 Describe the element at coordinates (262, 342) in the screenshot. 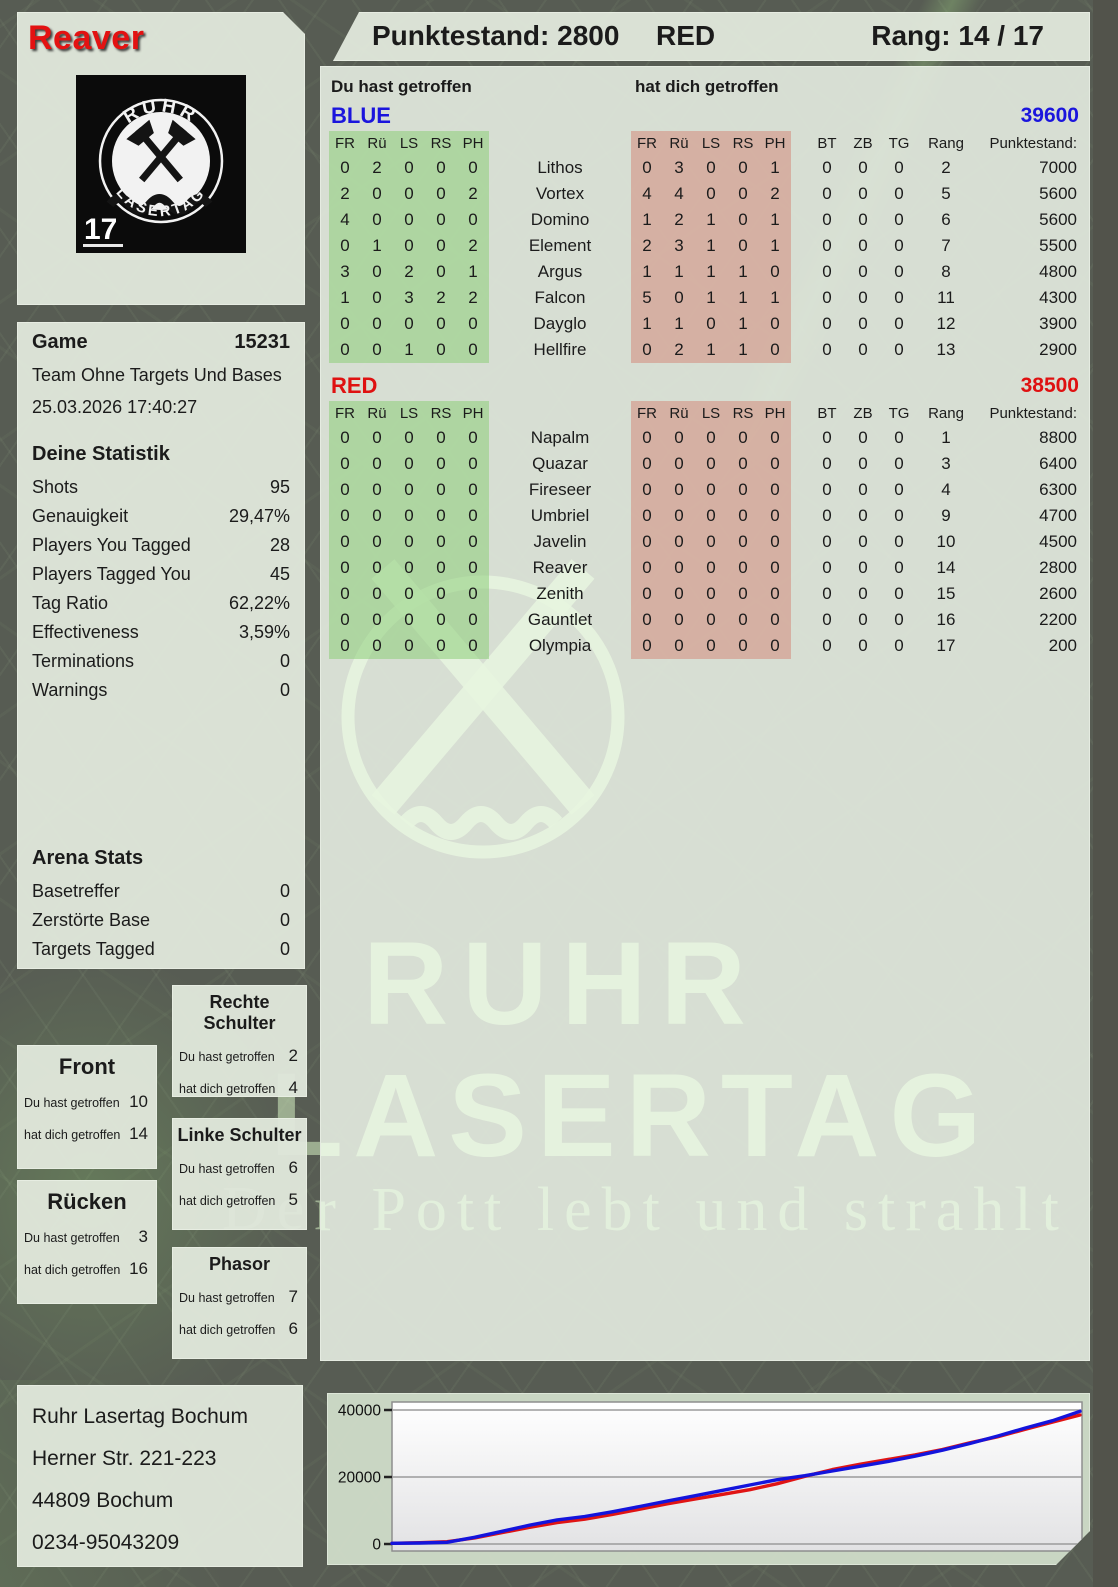

I see `game-id: 15231` at that location.